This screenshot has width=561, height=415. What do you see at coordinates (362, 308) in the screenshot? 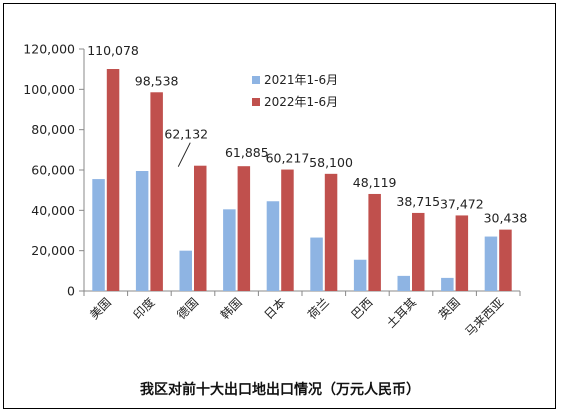
I see `x-category-label: 巴西` at bounding box center [362, 308].